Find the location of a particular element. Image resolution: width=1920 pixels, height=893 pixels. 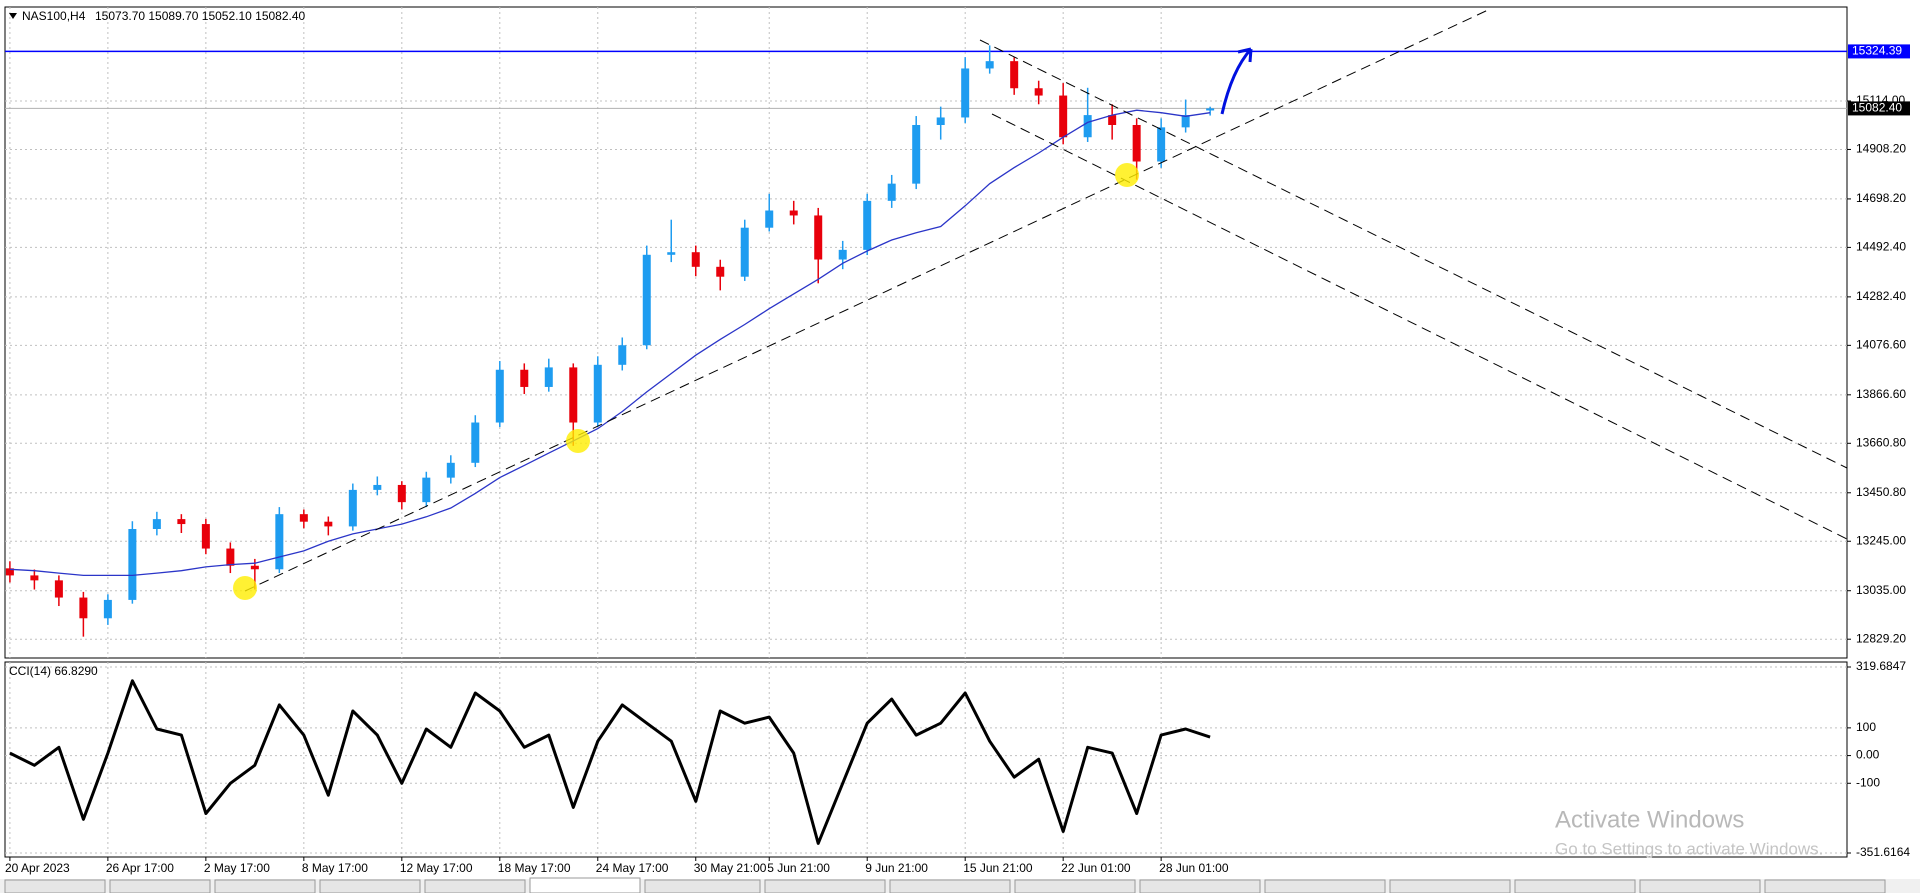

x-tick-label: 20 Apr 2023 is located at coordinates (37, 868).